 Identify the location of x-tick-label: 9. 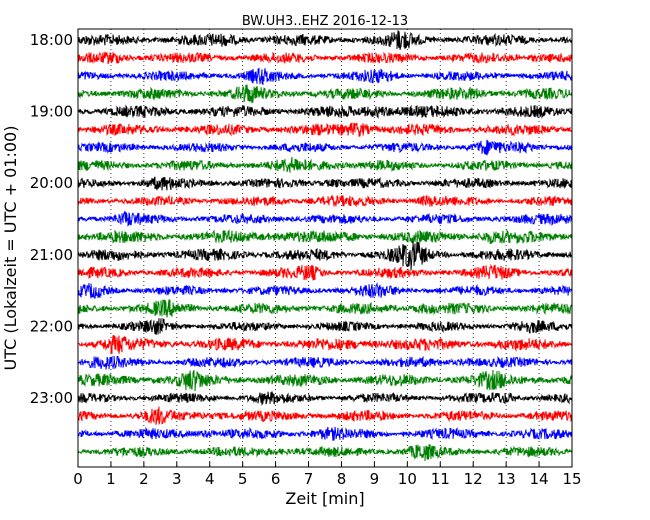
(375, 479).